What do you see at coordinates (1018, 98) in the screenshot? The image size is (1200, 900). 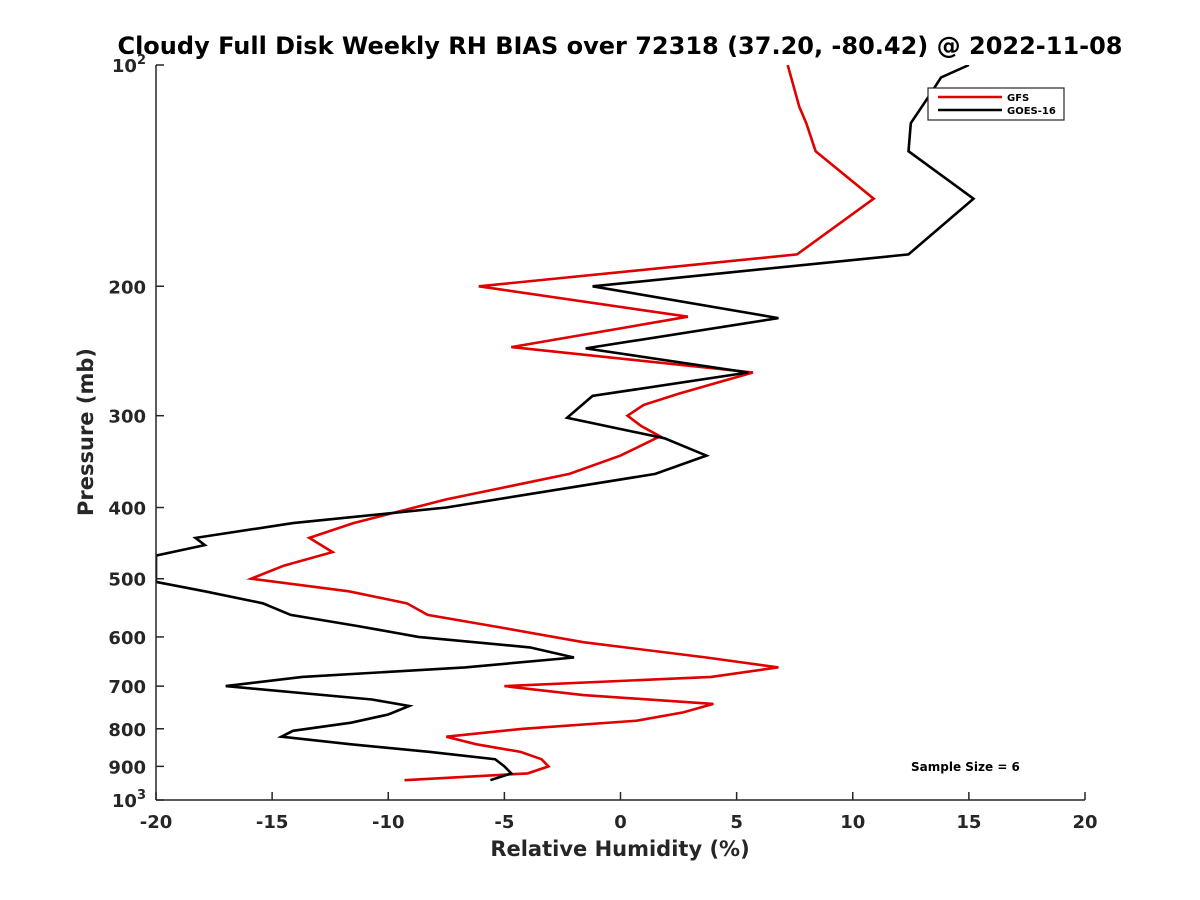 I see `legend-label-gfs: GFS` at bounding box center [1018, 98].